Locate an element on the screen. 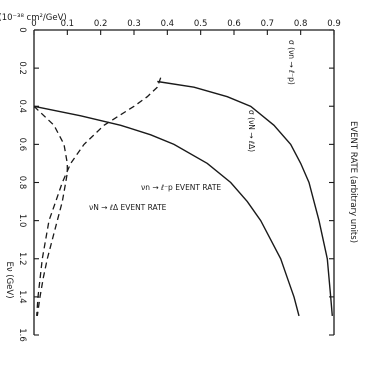  y-tick-label: 0 is located at coordinates (33, 24).